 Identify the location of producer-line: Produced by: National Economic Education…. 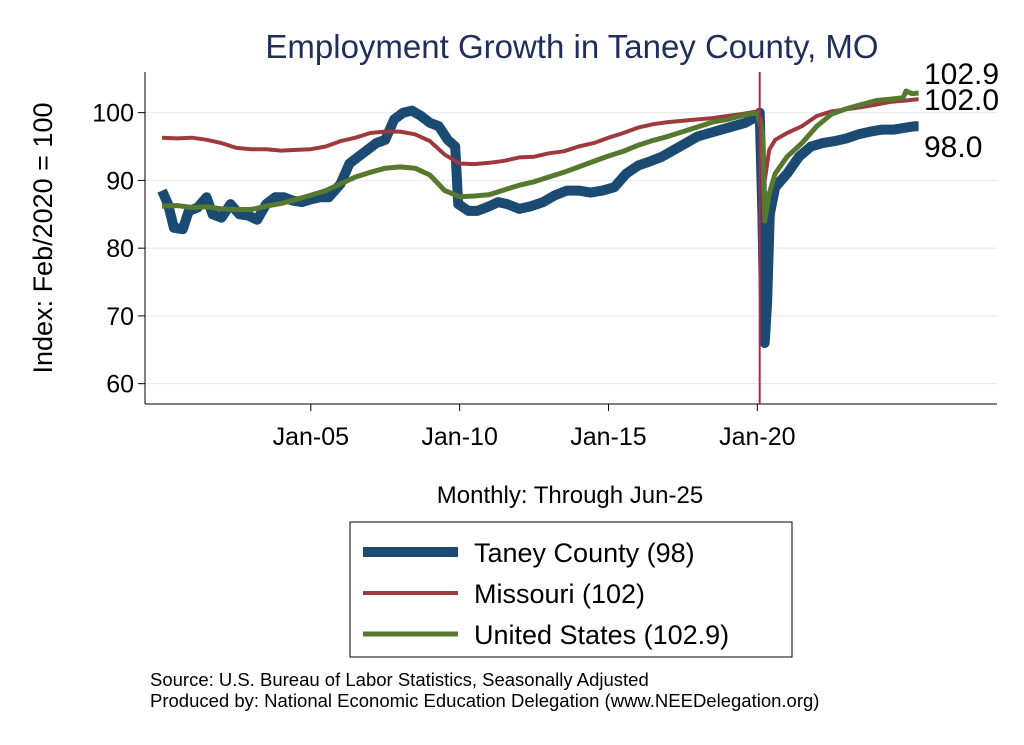
(485, 700).